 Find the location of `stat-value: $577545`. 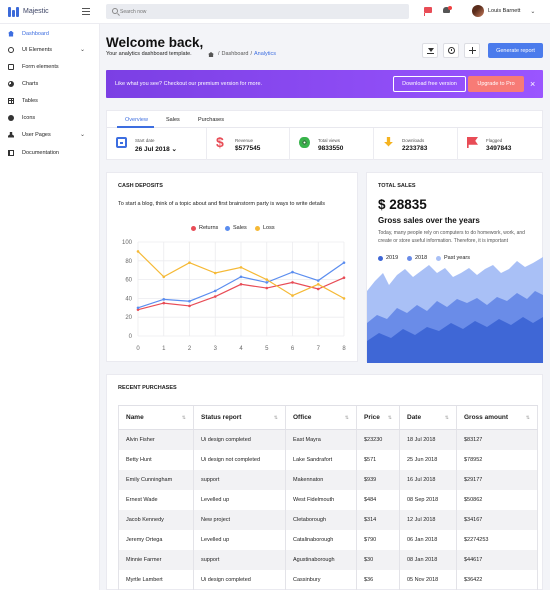

stat-value: $577545 is located at coordinates (248, 148).